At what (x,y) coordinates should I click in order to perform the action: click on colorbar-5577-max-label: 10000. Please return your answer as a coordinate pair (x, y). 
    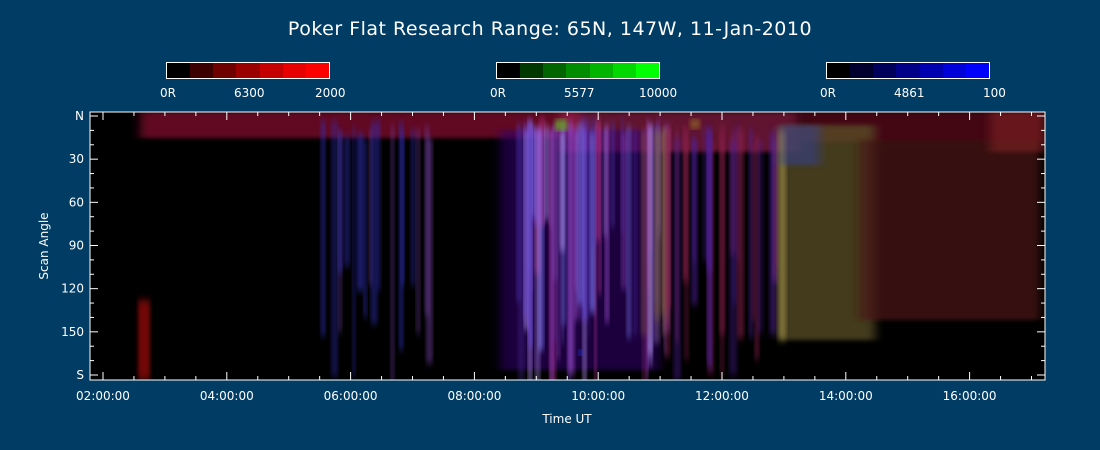
    Looking at the image, I should click on (658, 93).